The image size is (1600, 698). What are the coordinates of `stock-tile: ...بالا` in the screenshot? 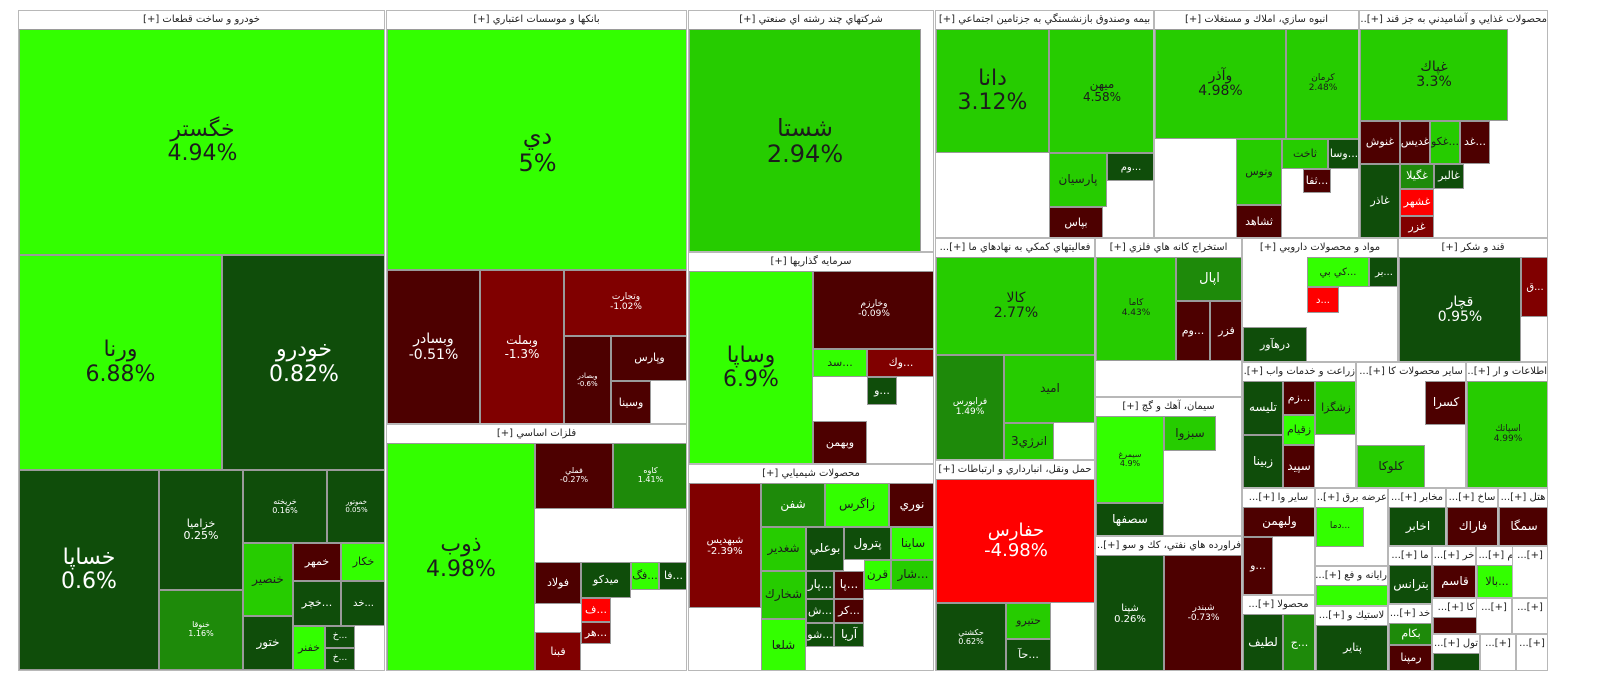 It's located at (1496, 581).